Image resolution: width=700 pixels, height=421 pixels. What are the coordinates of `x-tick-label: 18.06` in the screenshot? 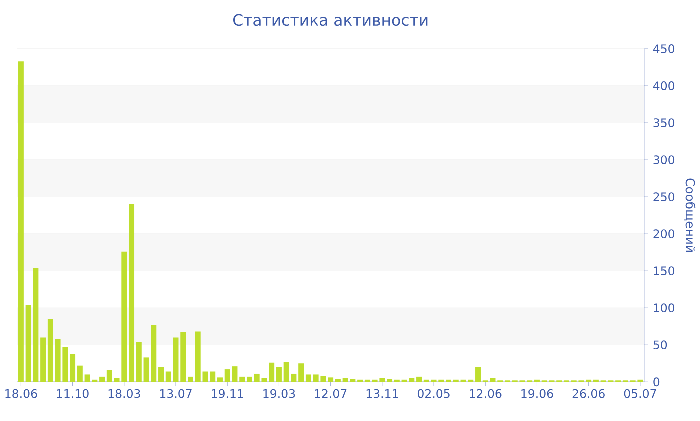 It's located at (22, 393).